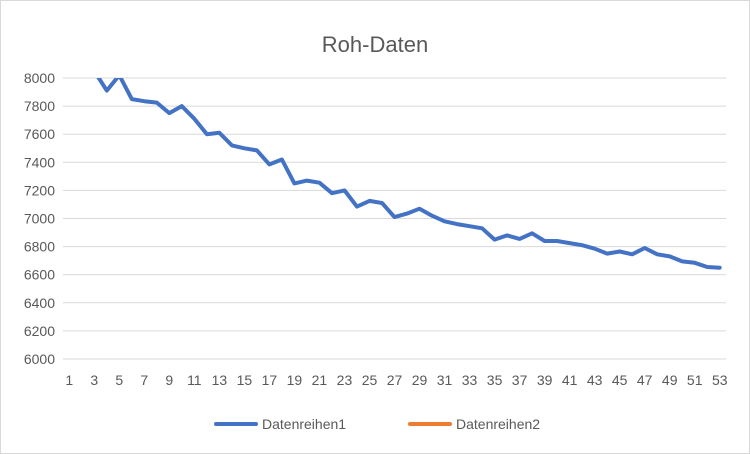  I want to click on y-tick-label: 6000, so click(39, 359).